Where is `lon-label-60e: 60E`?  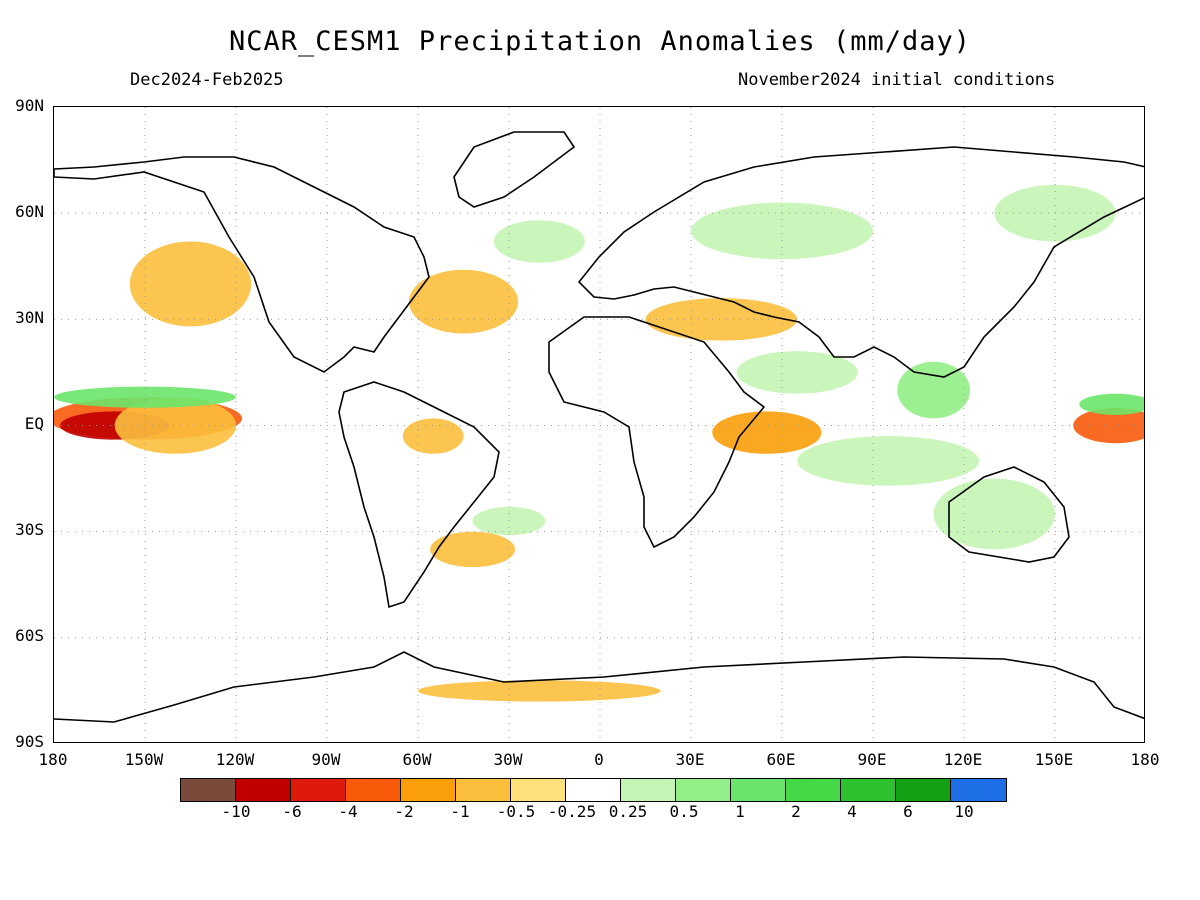 lon-label-60e: 60E is located at coordinates (781, 759).